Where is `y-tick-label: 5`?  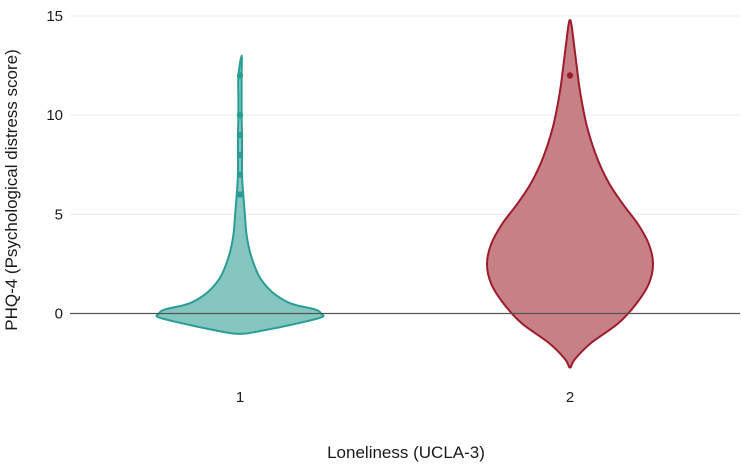 y-tick-label: 5 is located at coordinates (59, 214).